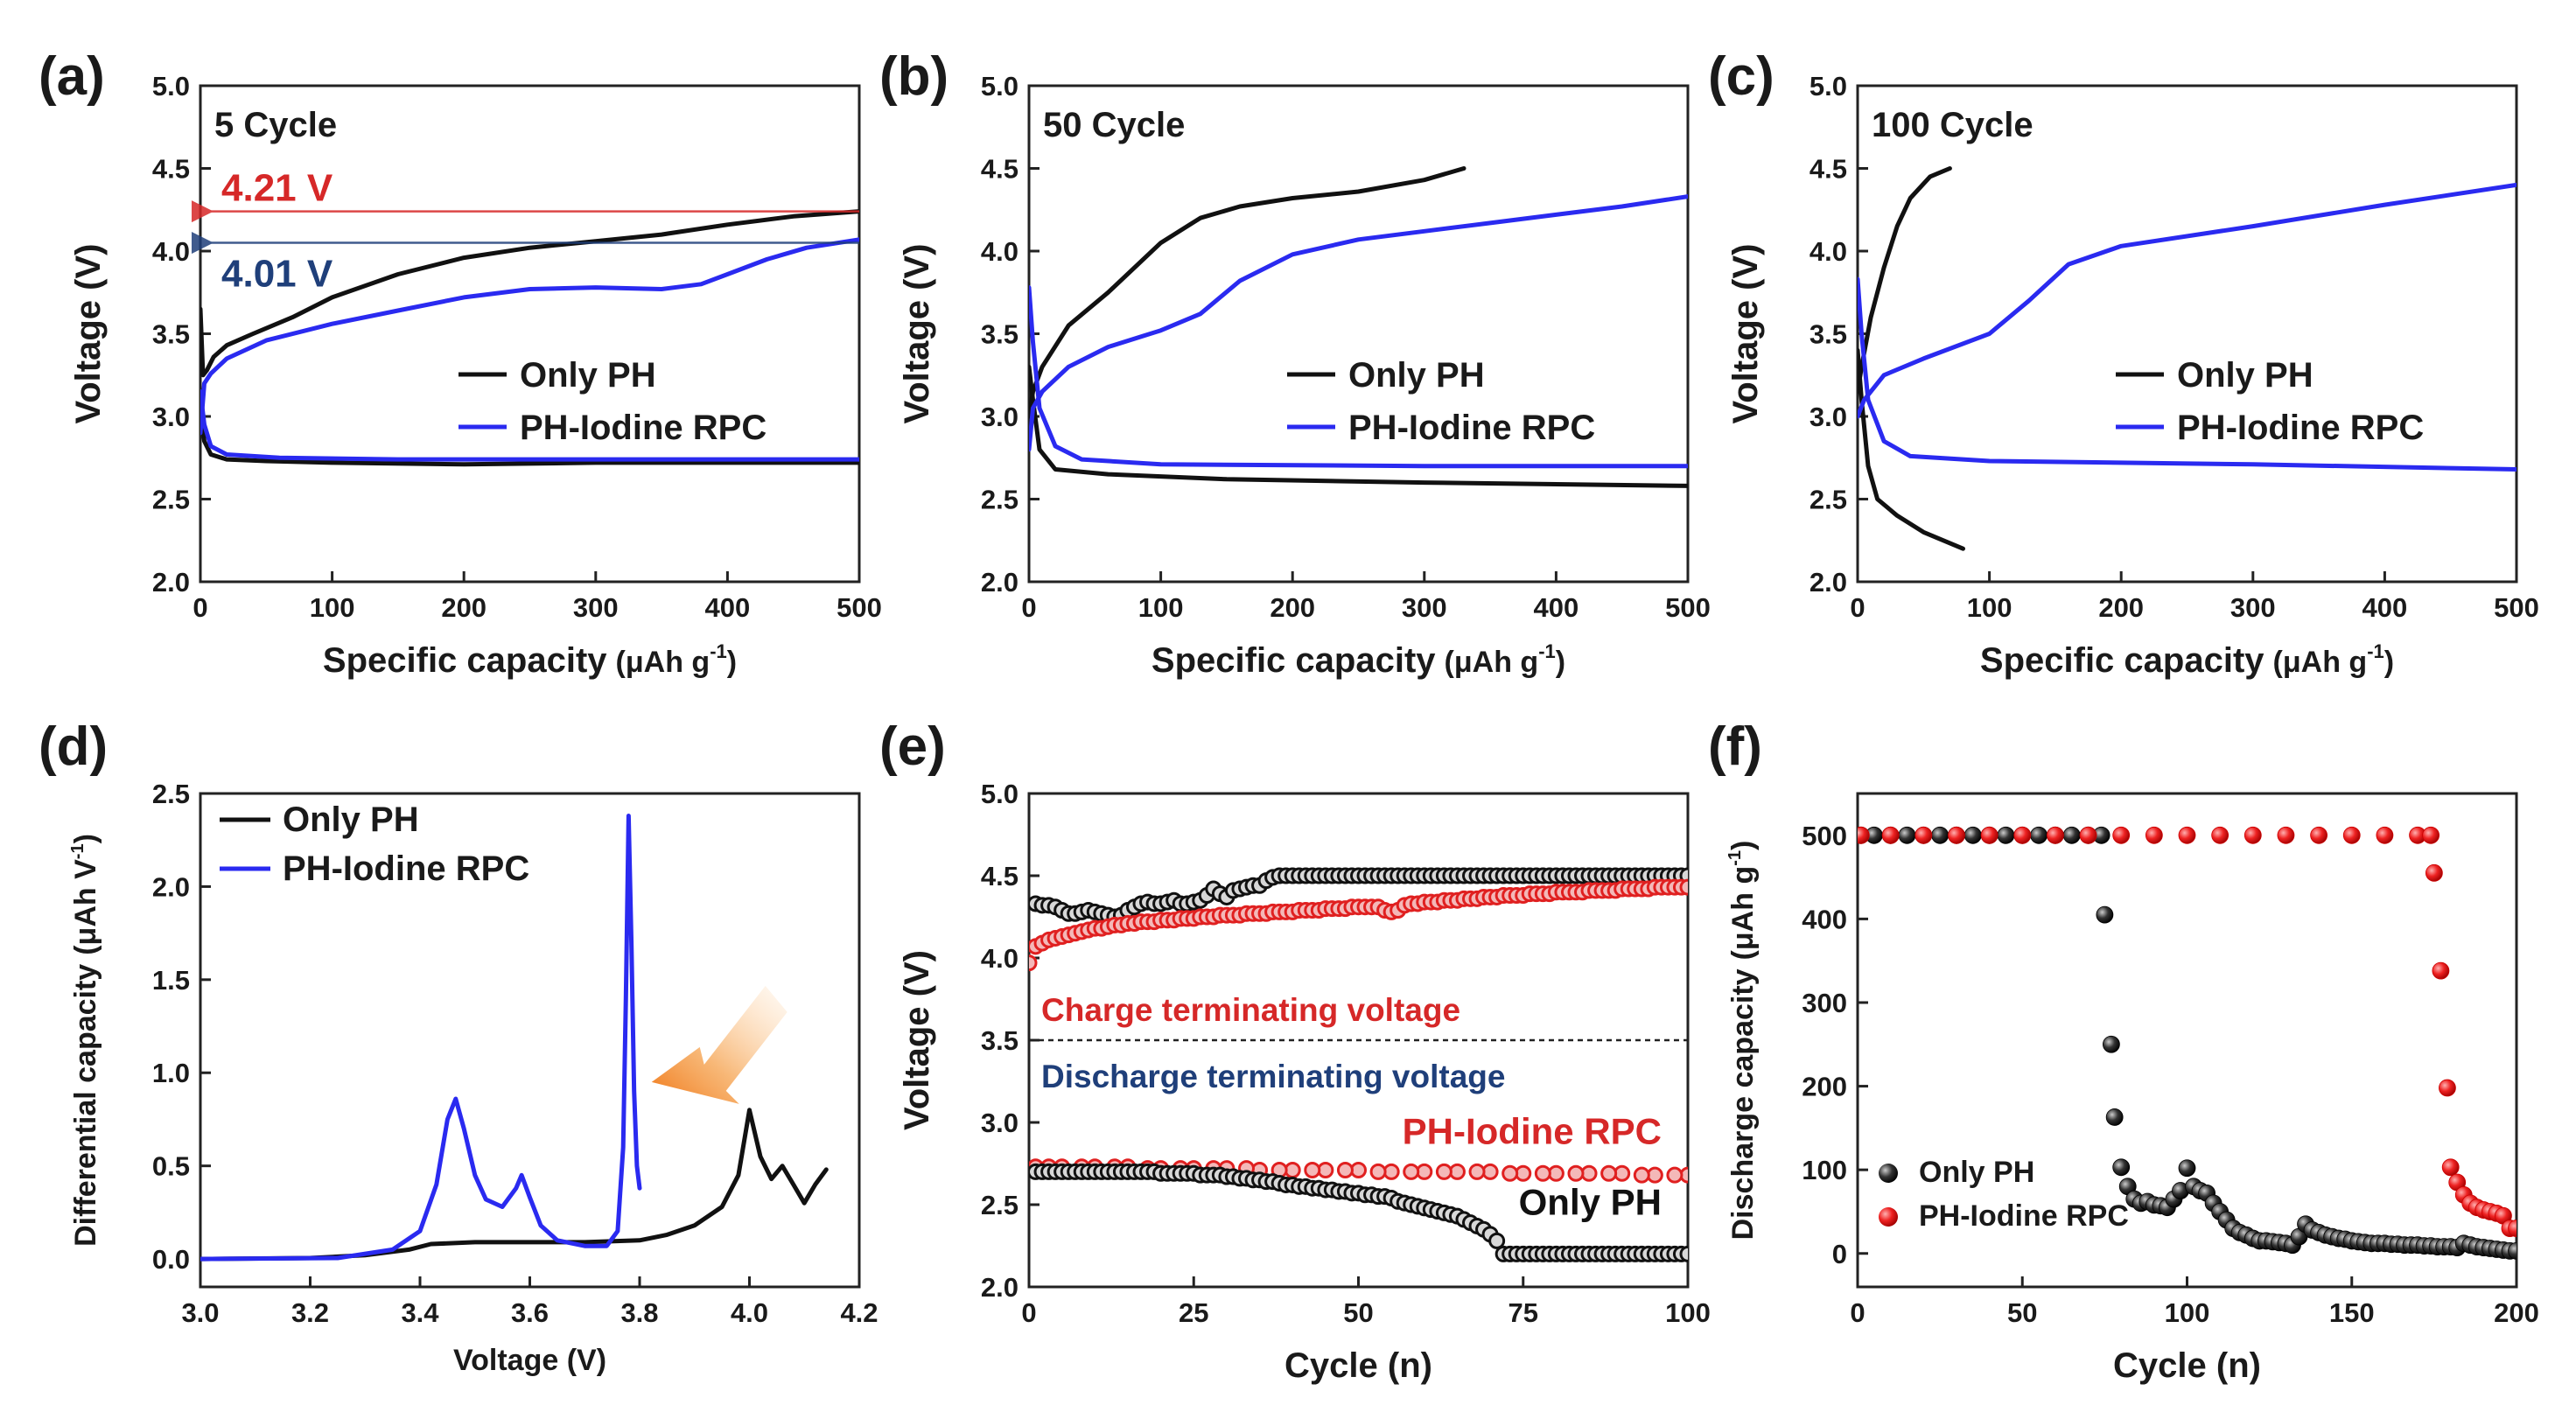 The width and height of the screenshot is (2576, 1419). Describe the element at coordinates (1523, 1312) in the screenshot. I see `x-tick-label: 75` at that location.